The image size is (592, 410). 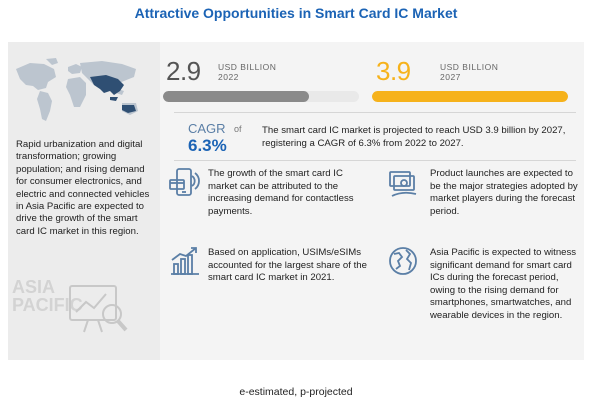 What do you see at coordinates (34, 287) in the screenshot?
I see `region-label-line1: ASIA` at bounding box center [34, 287].